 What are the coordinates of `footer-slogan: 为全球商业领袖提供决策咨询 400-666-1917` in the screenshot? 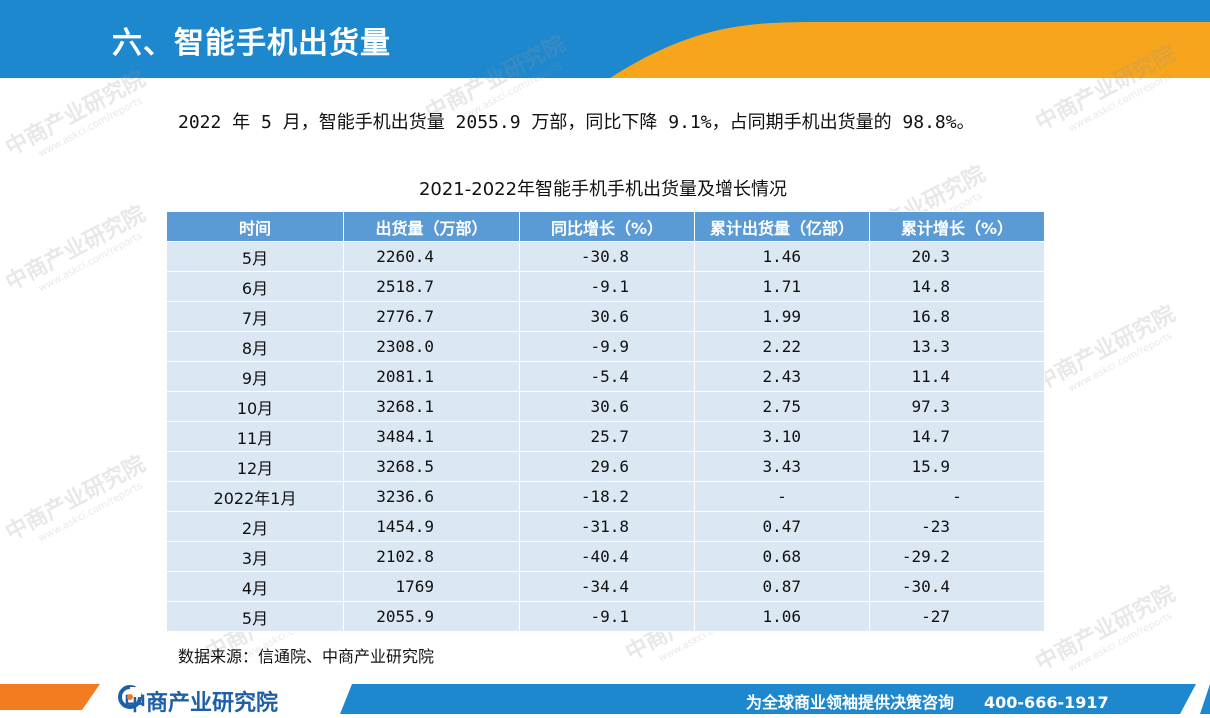 It's located at (927, 701).